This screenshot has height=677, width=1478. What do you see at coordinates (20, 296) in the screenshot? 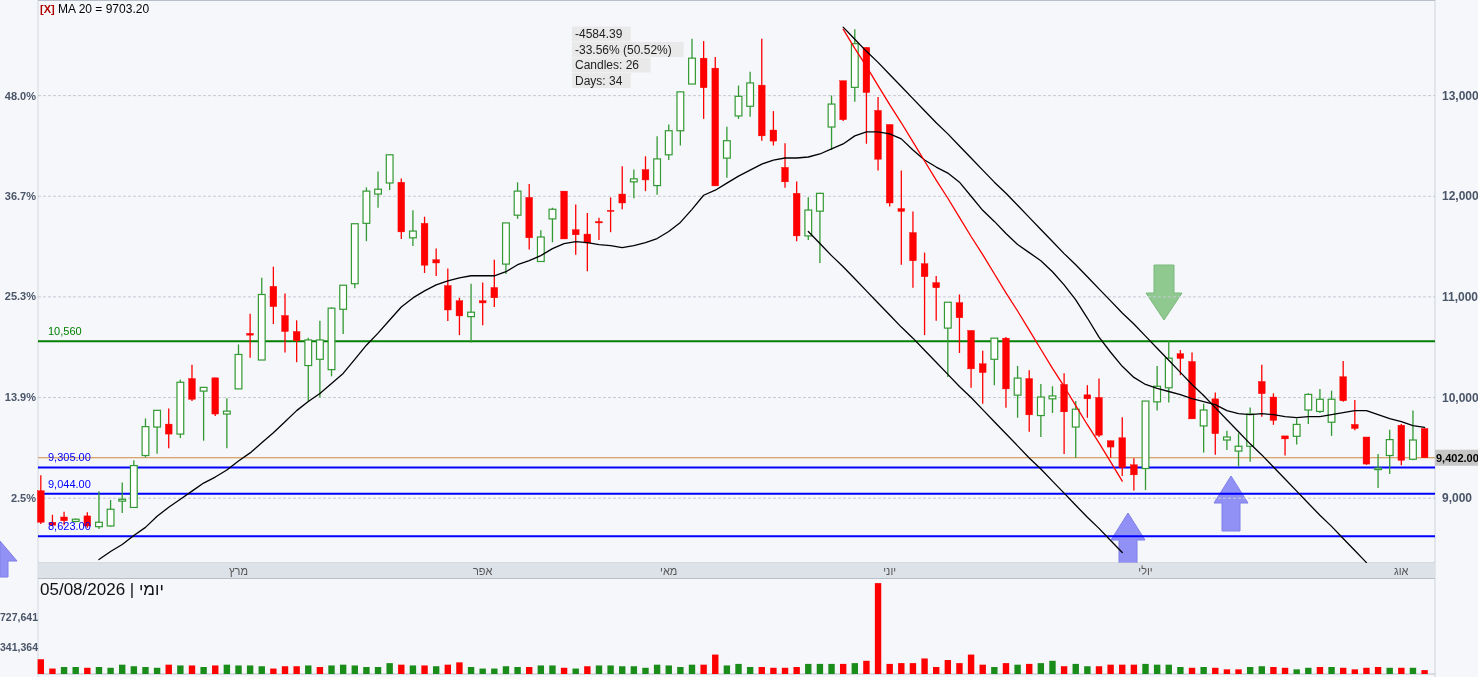
I see `y2-tick-label: 25.3%` at bounding box center [20, 296].